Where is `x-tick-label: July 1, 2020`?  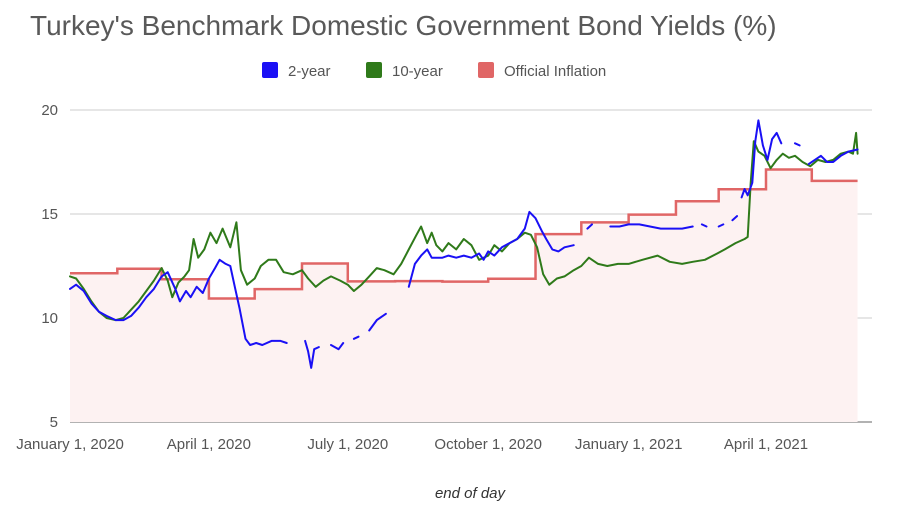
x-tick-label: July 1, 2020 is located at coordinates (347, 444).